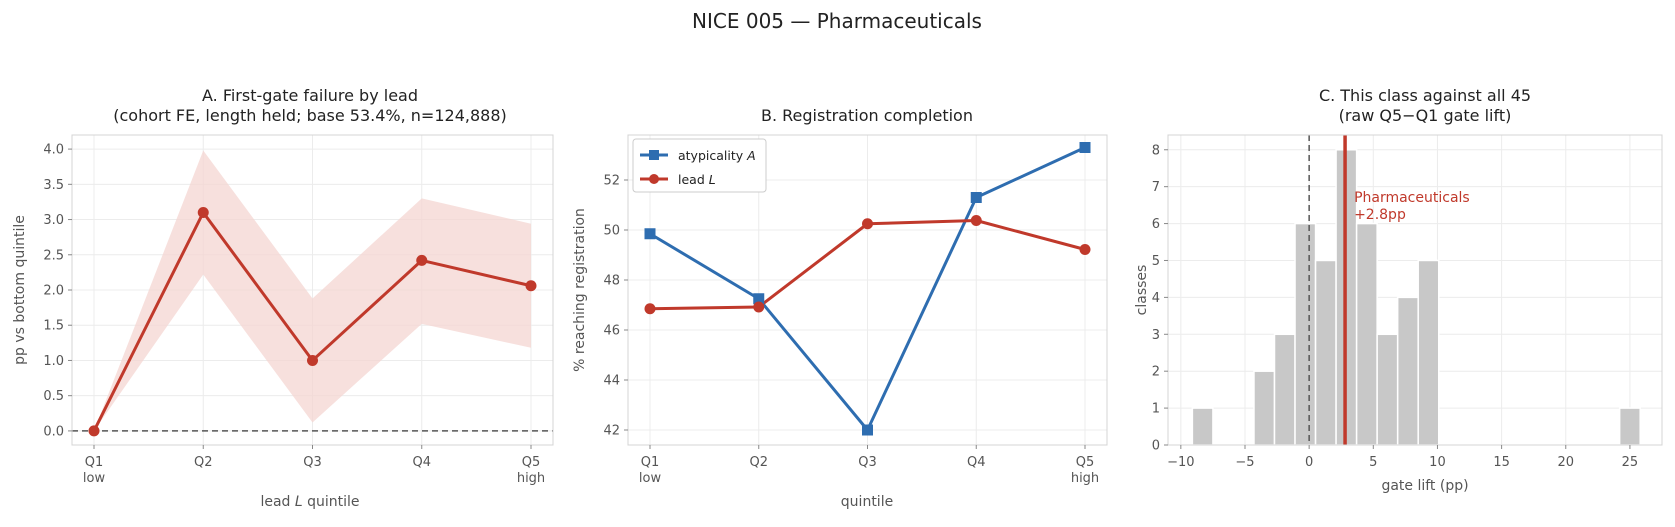  Describe the element at coordinates (650, 462) in the screenshot. I see `b-xtick-label: Q1` at that location.